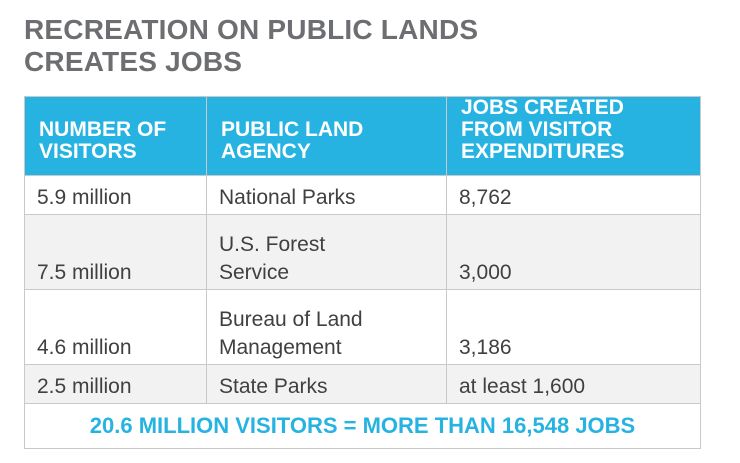  I want to click on agency-line: Management, so click(280, 347).